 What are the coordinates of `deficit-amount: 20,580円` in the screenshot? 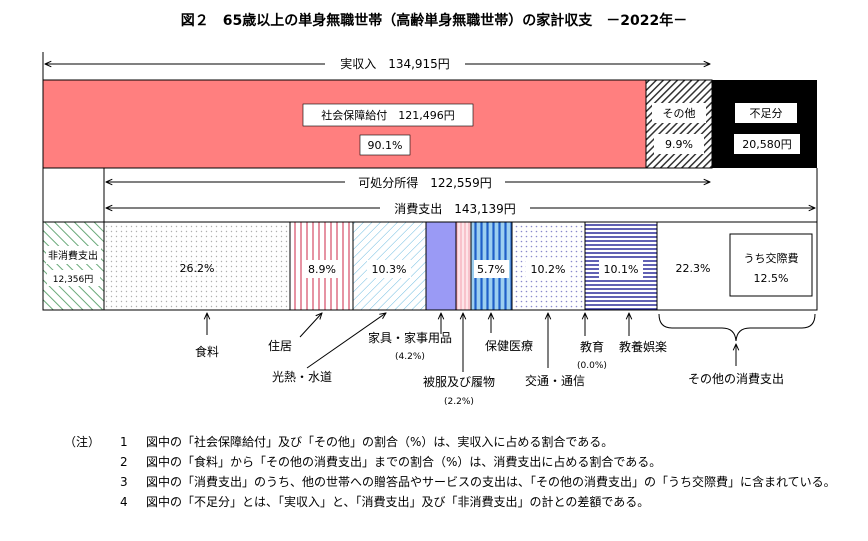 It's located at (767, 144).